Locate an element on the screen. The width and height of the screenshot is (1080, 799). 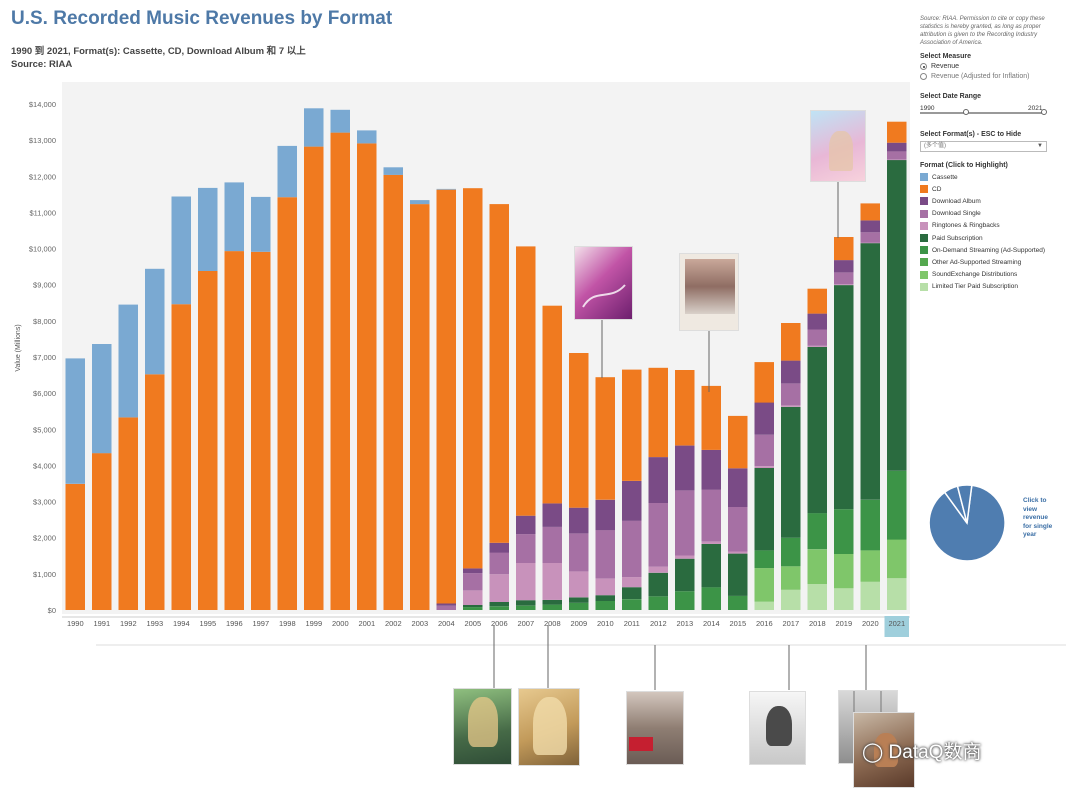
legend-label: CD is located at coordinates (937, 189).